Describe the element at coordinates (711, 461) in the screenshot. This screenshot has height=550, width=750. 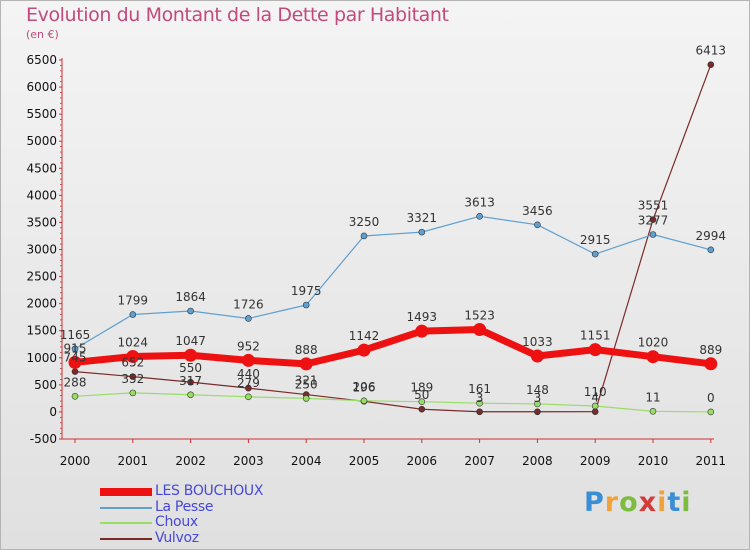
I see `x-tick-label: 2011` at that location.